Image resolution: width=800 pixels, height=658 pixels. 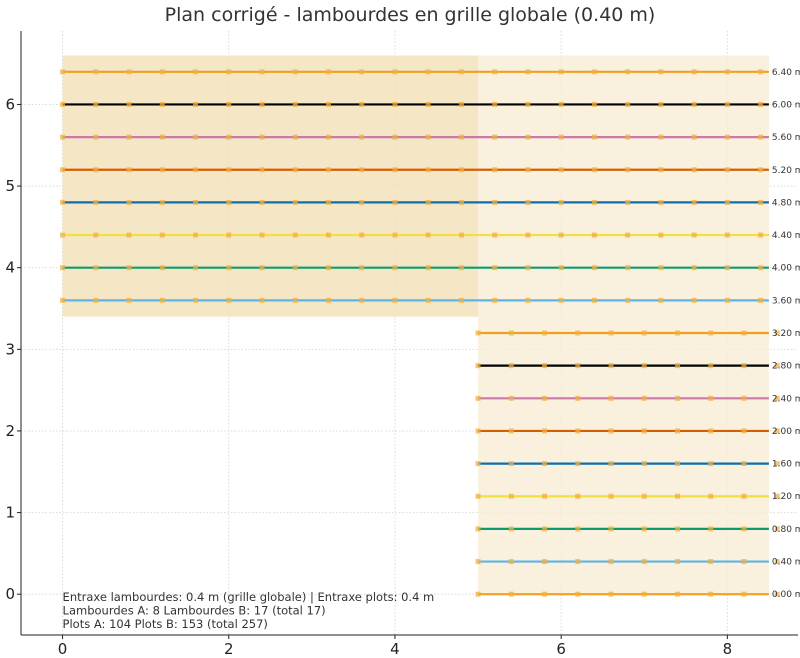 What do you see at coordinates (10, 186) in the screenshot?
I see `y-tick-label: 5` at bounding box center [10, 186].